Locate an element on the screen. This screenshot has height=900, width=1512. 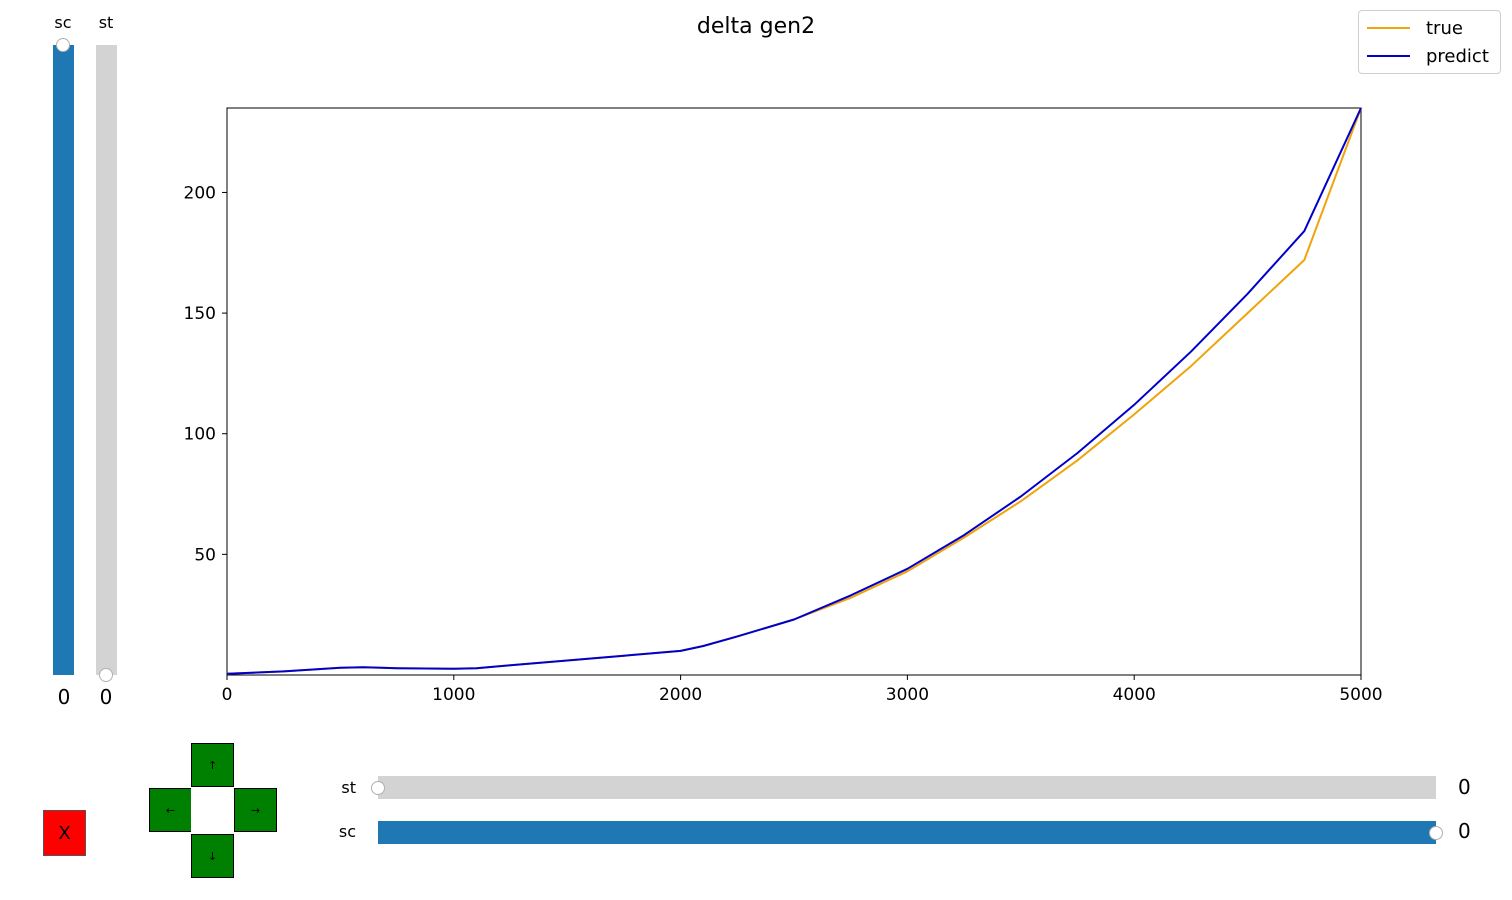
x-tick-label: 0 is located at coordinates (227, 695).